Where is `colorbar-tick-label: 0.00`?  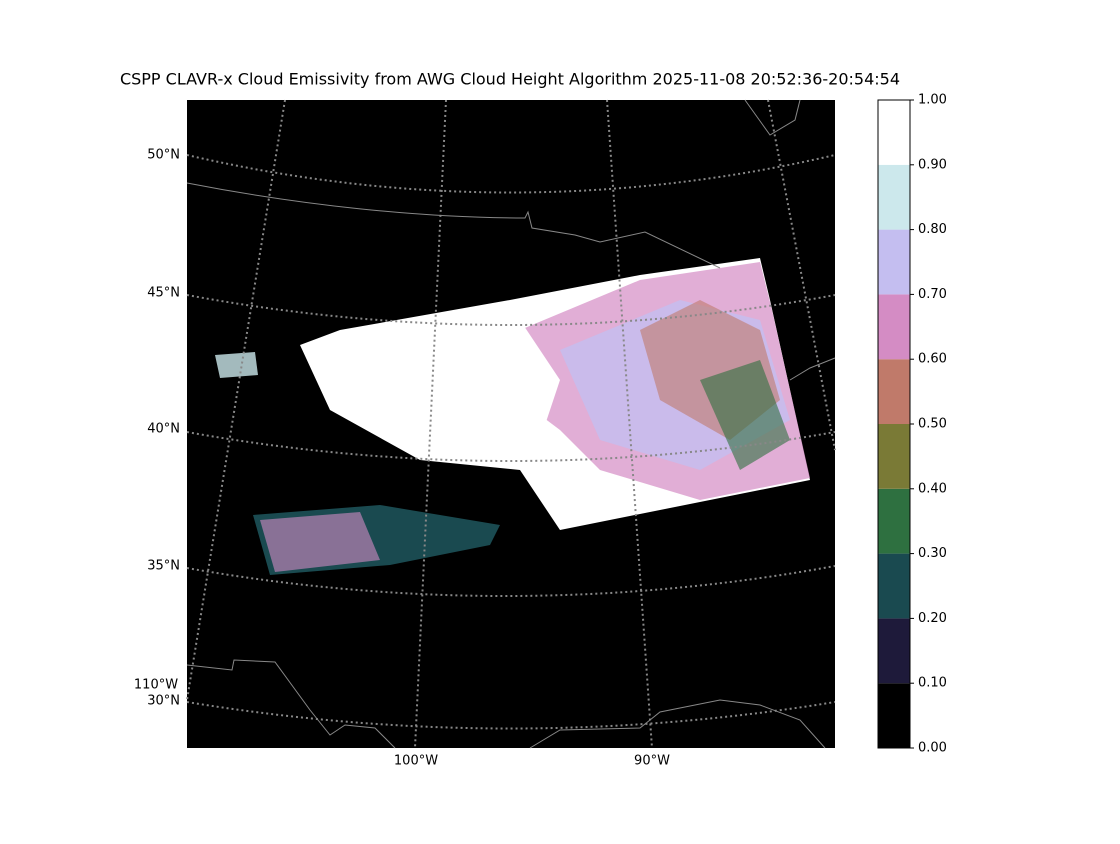
colorbar-tick-label: 0.00 is located at coordinates (932, 748).